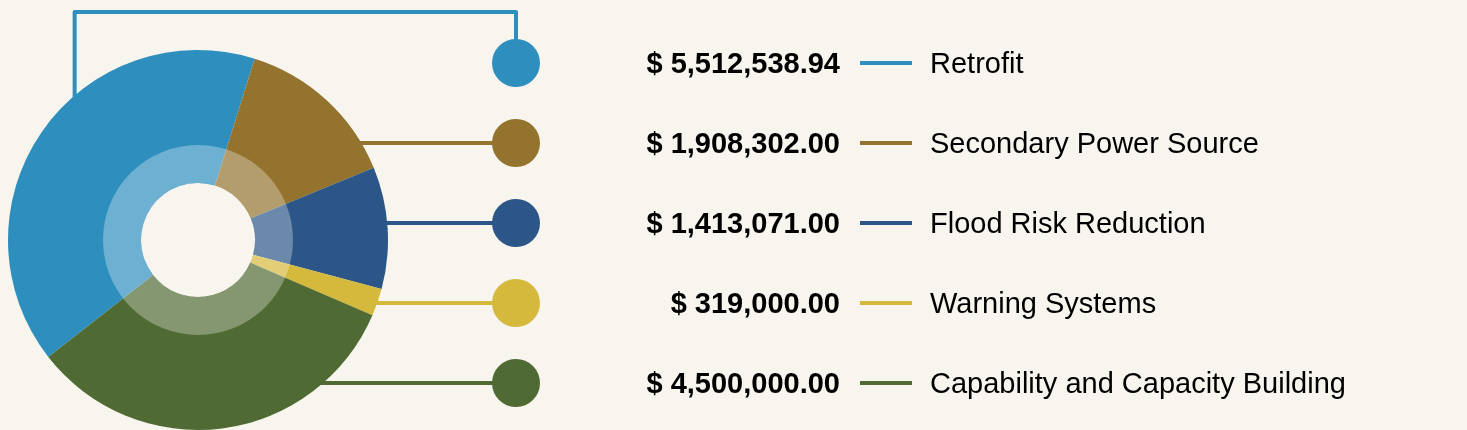 Image resolution: width=1467 pixels, height=430 pixels. Describe the element at coordinates (743, 143) in the screenshot. I see `data-label: $ 1,908,302.00` at that location.